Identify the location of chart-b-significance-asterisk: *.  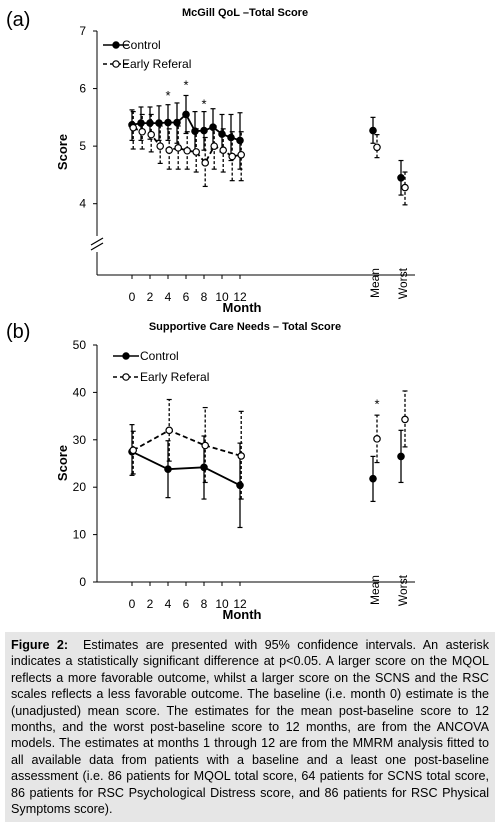
(376, 404).